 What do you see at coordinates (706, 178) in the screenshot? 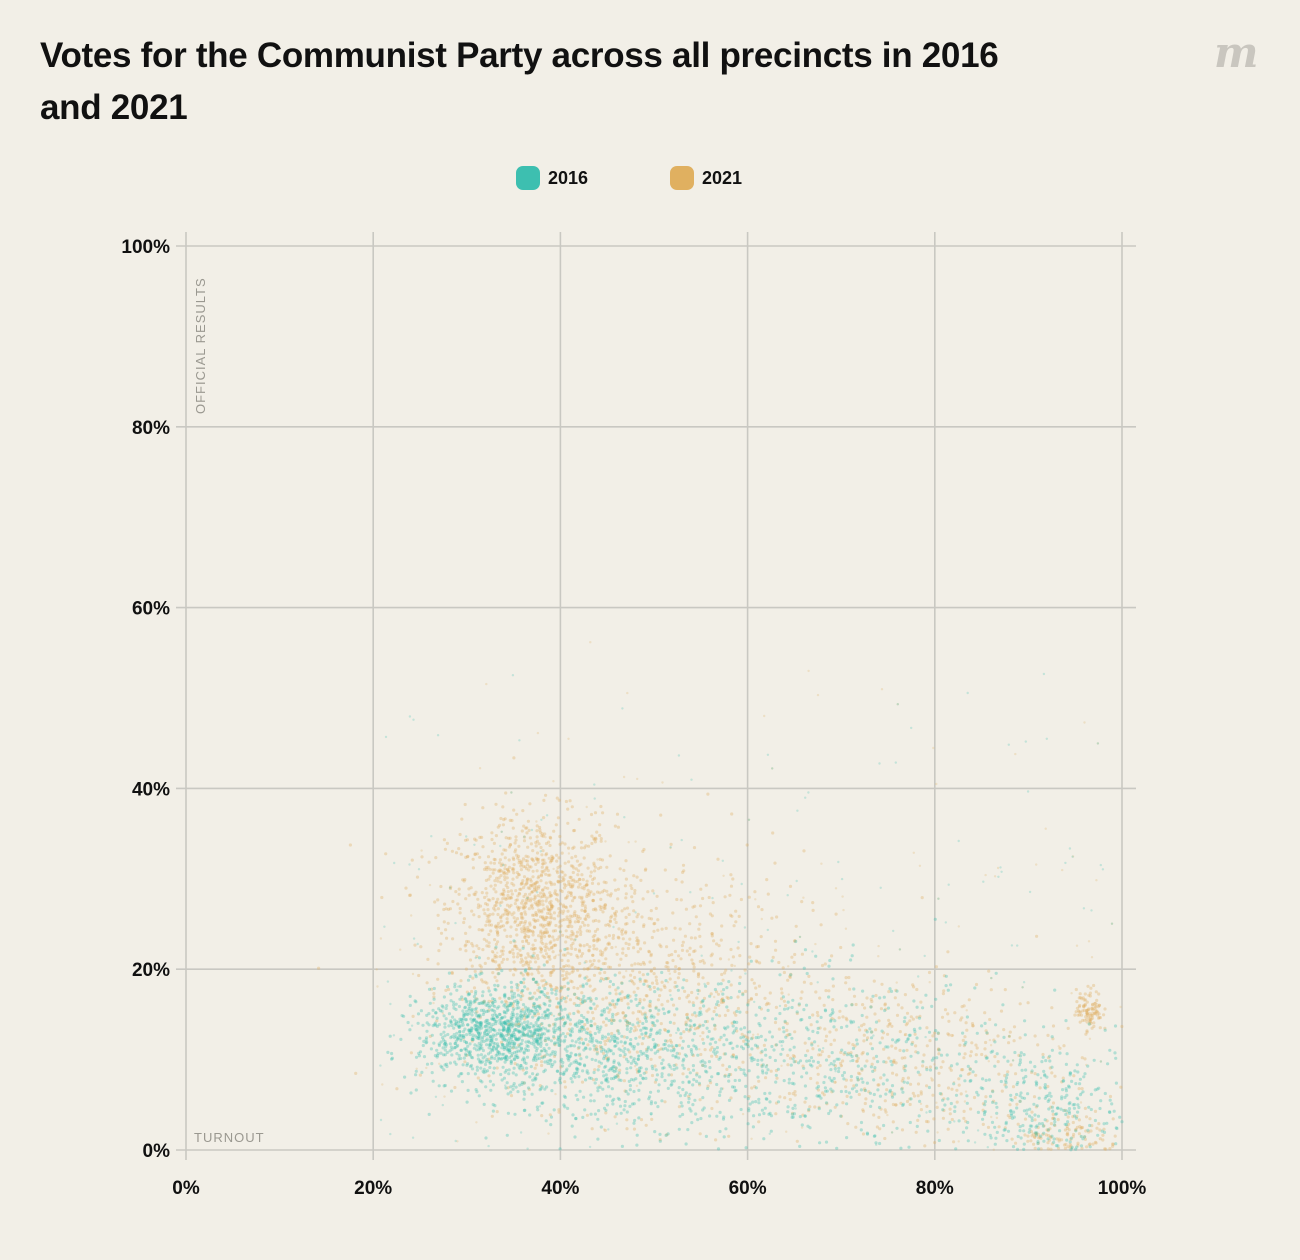
I see `legend-item-2021: 2021` at bounding box center [706, 178].